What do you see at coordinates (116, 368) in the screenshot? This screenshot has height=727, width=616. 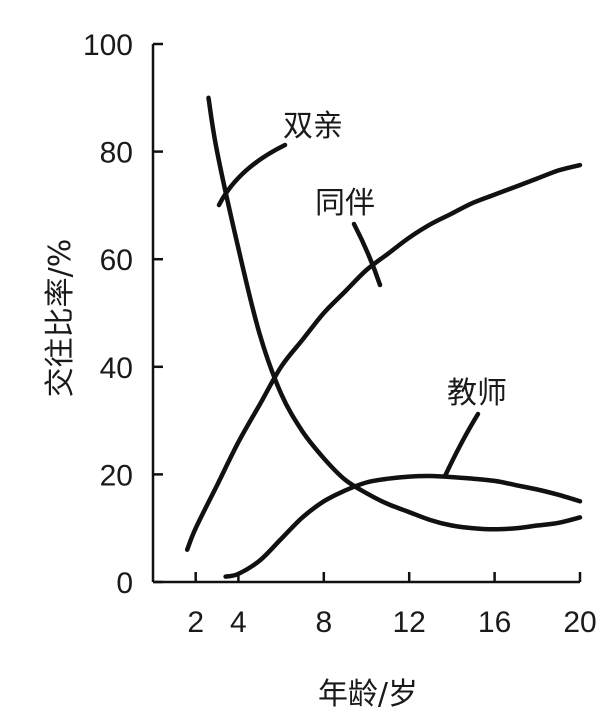 I see `y-tick-label: 40` at bounding box center [116, 368].